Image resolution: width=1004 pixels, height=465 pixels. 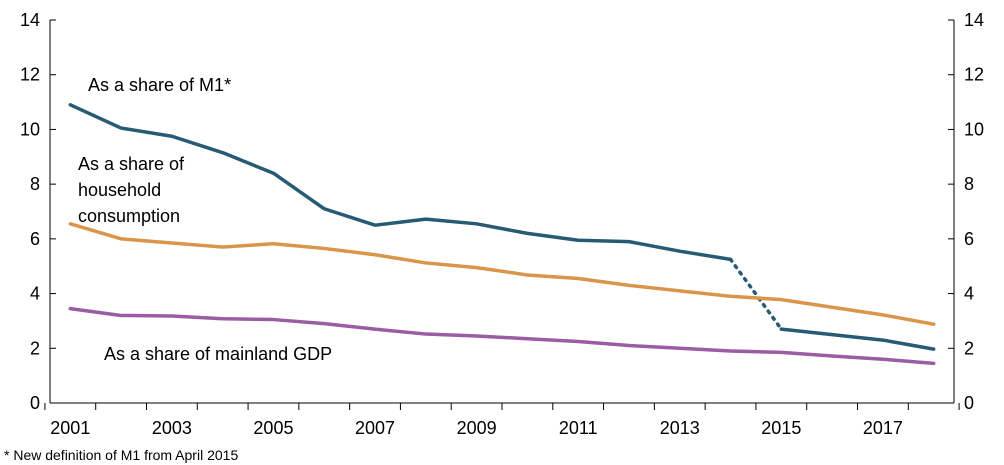 What do you see at coordinates (159, 85) in the screenshot?
I see `annotation-m1: As a share of M1*` at bounding box center [159, 85].